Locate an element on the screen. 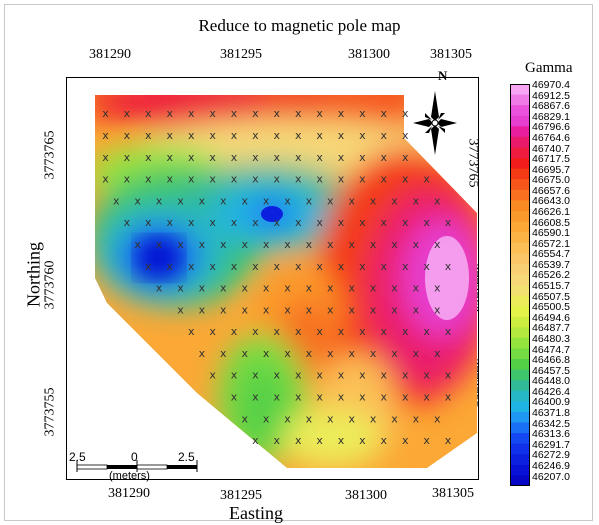 The height and width of the screenshot is (525, 599). legend-value-label: 46466.8 is located at coordinates (551, 360).